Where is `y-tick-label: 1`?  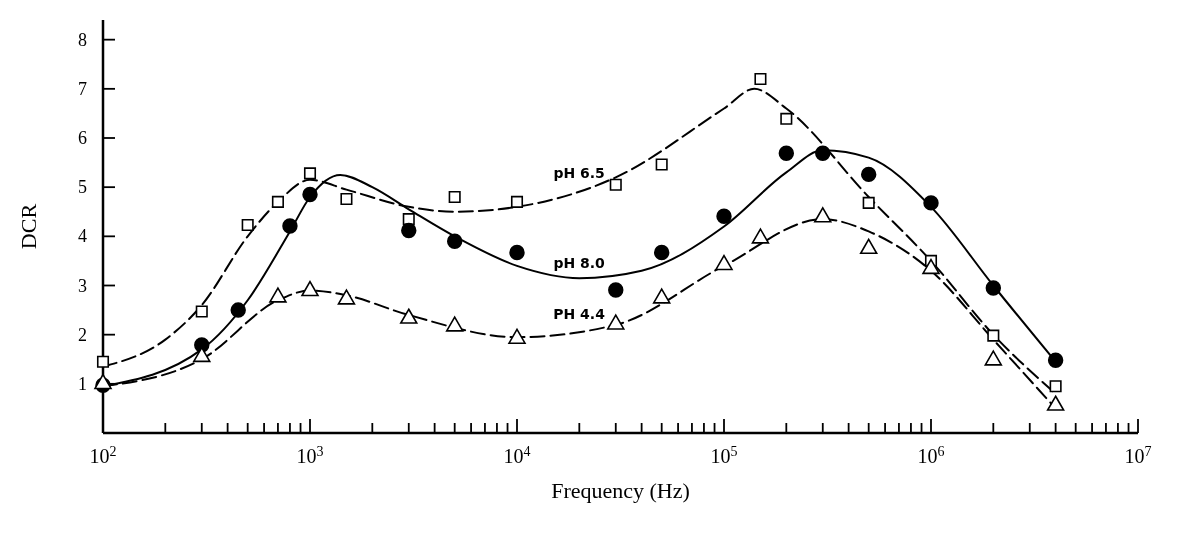
y-tick-label: 1 is located at coordinates (82, 383).